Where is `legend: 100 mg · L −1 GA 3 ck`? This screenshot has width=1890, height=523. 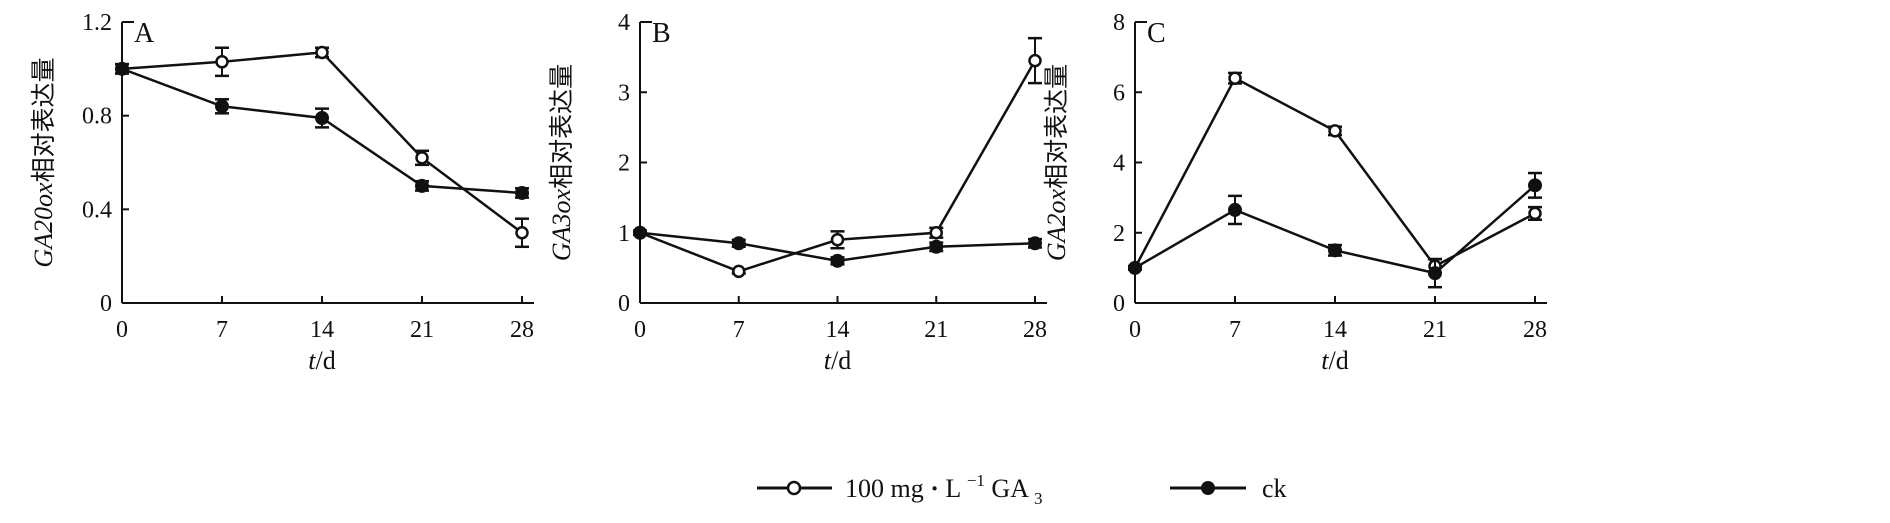 legend: 100 mg · L −1 GA 3 ck is located at coordinates (1022, 485).